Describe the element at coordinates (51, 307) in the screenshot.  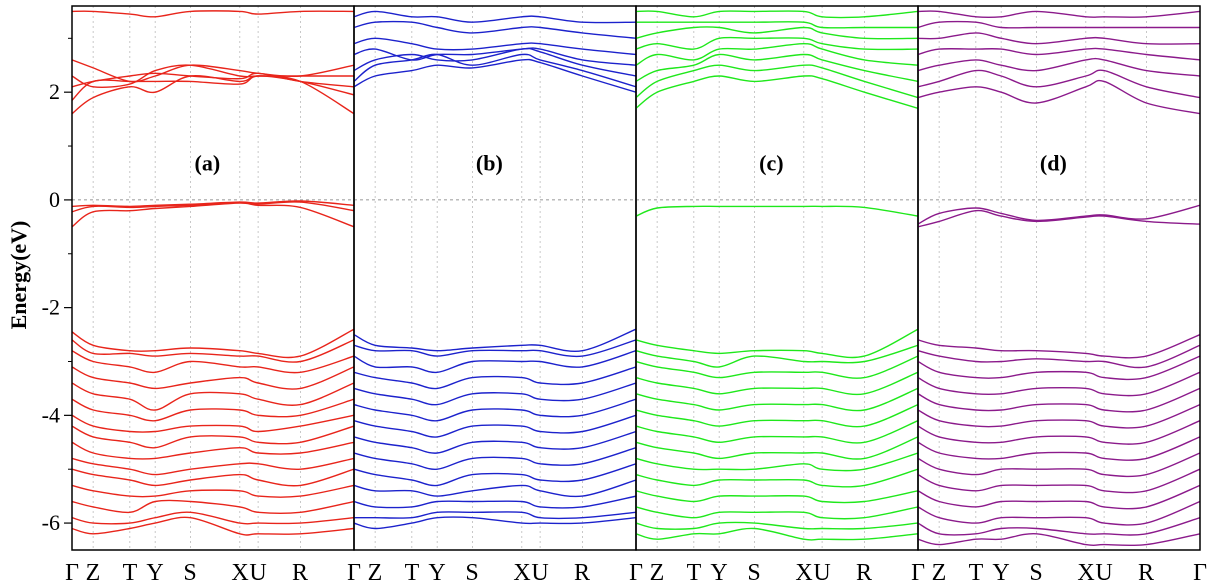
I see `y-tick-label: -2` at that location.